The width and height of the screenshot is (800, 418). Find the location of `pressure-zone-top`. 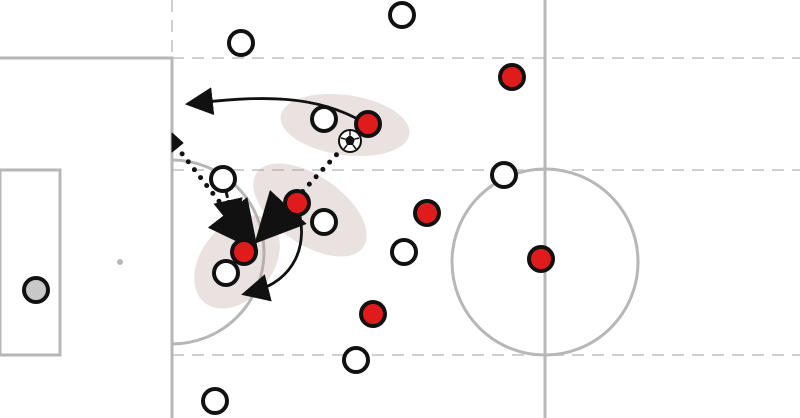

pressure-zone-top is located at coordinates (345, 125).